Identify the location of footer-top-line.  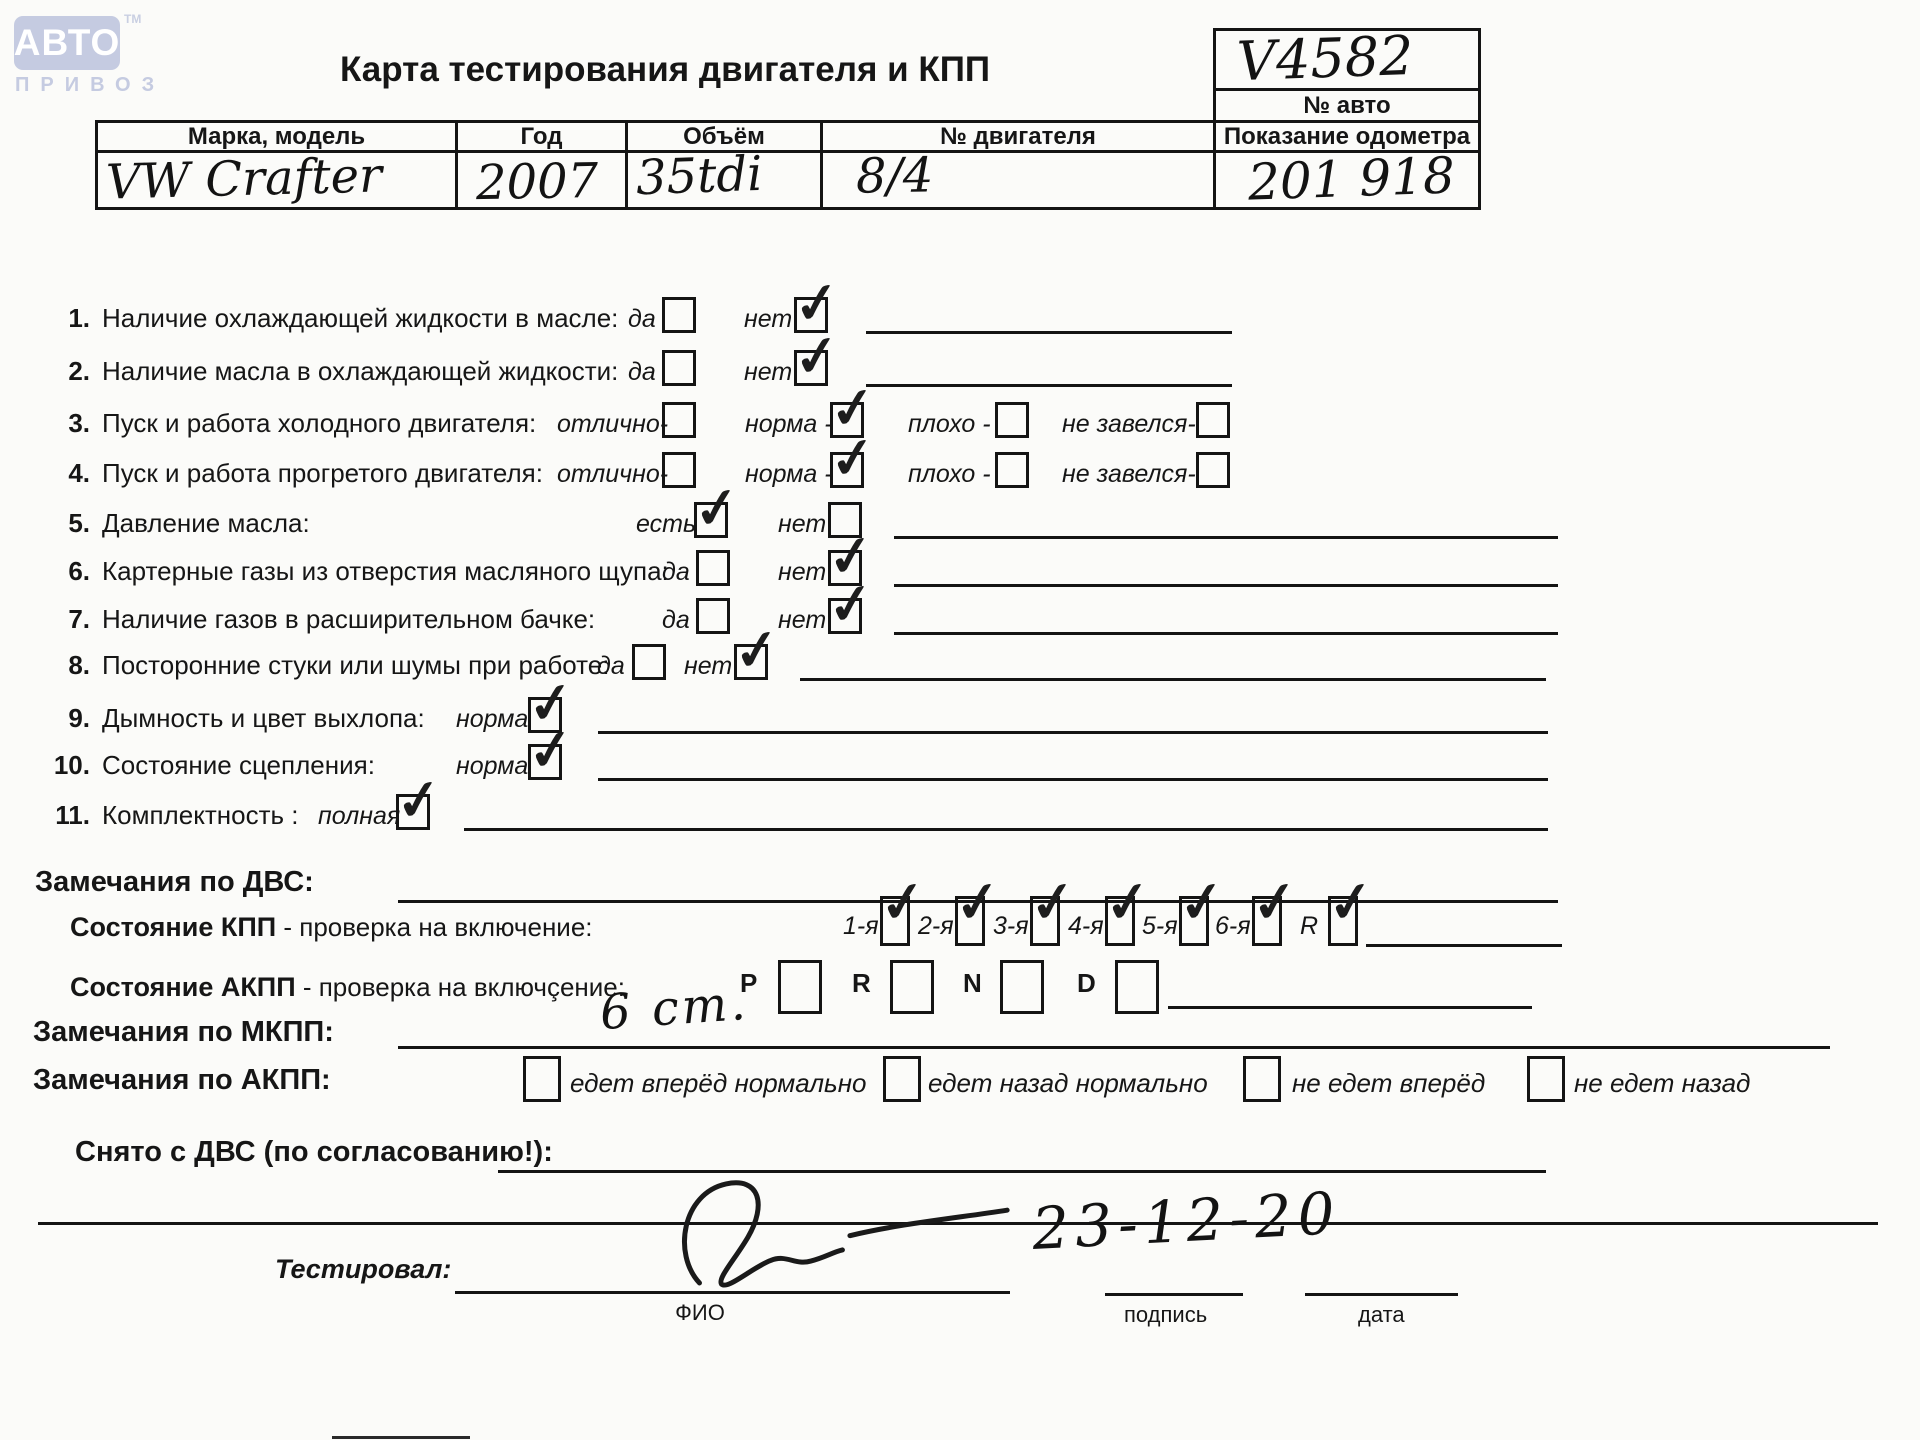
(958, 1223).